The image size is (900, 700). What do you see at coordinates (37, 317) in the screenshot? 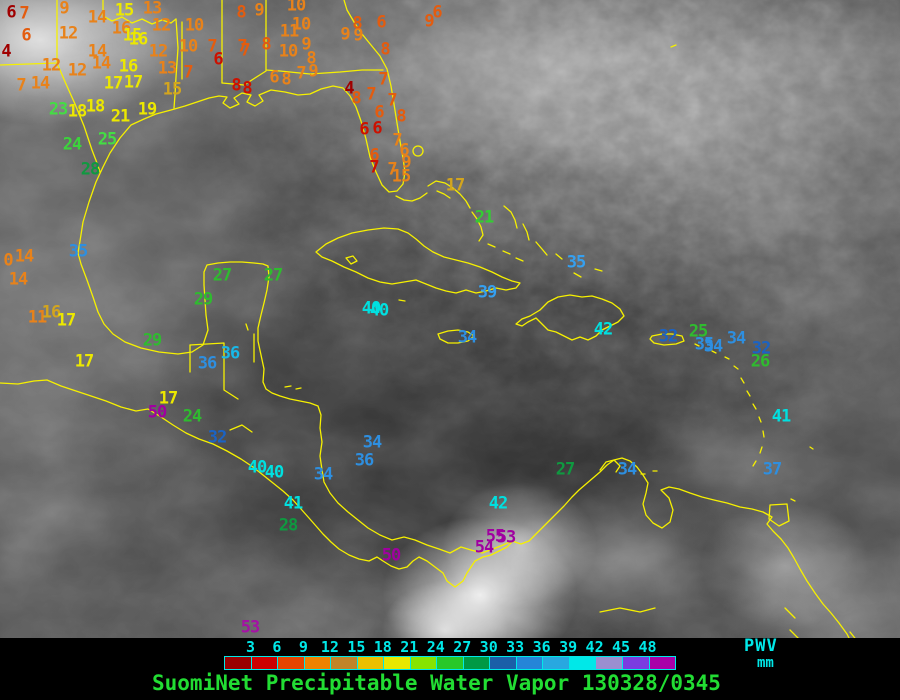
I see `pwv-station-value: 11` at bounding box center [37, 317].